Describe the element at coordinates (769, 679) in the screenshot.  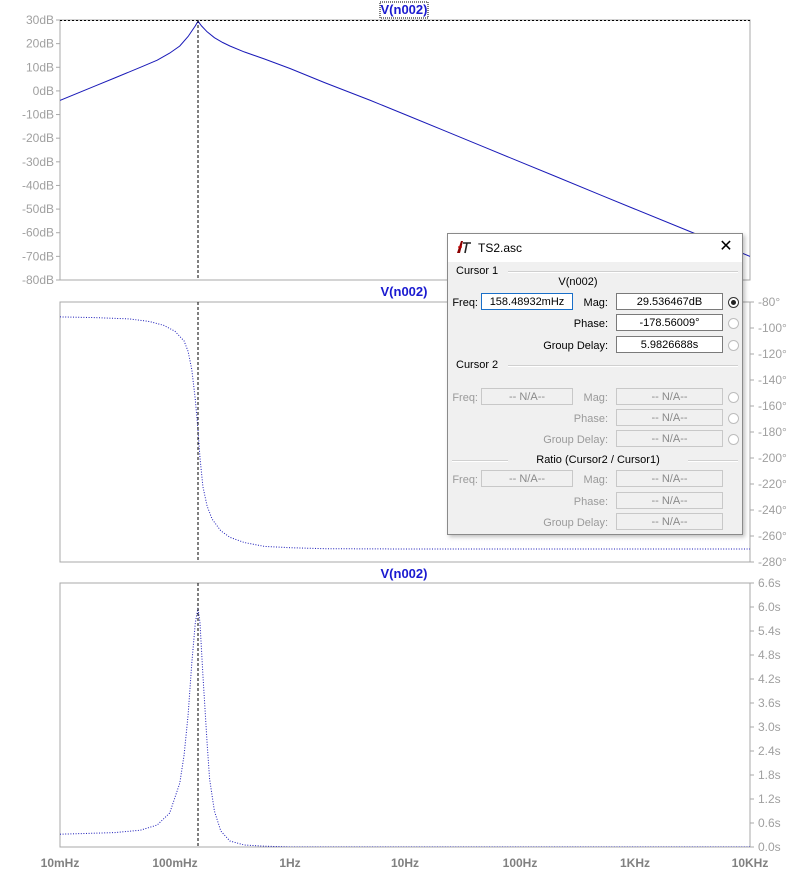
I see `group-delay-y-tick-label: 4.2s` at that location.